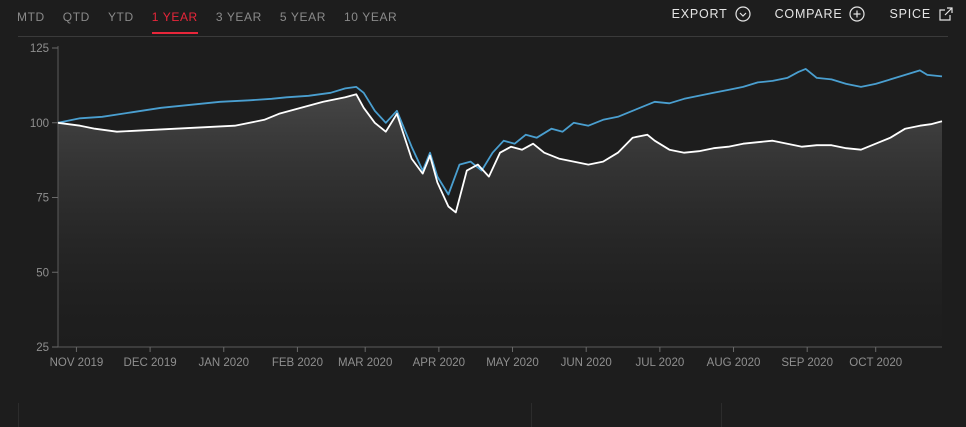  I want to click on chart-actions: EXPORT COMPARE SPICE, so click(801, 14).